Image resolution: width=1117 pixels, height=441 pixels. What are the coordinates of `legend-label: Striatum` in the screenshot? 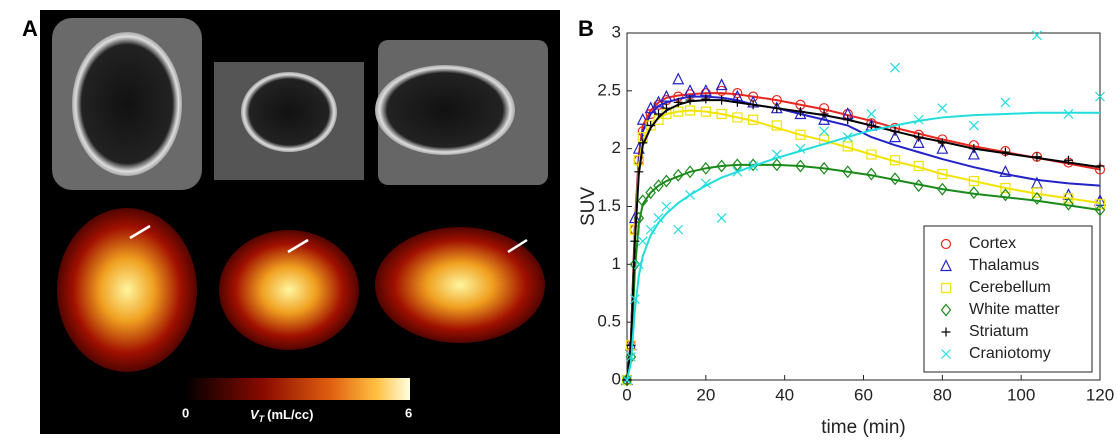 It's located at (999, 331).